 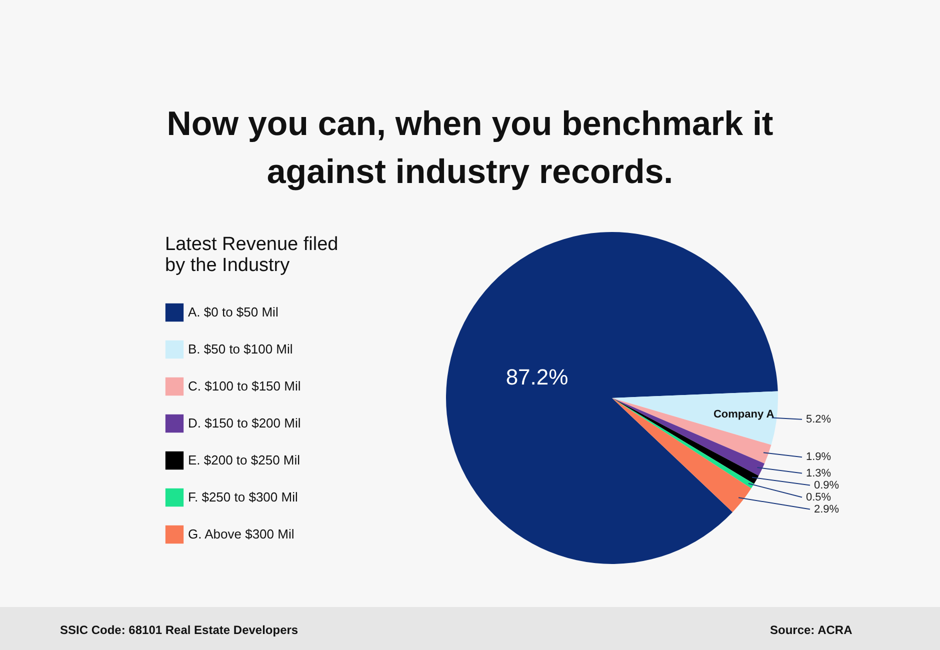 What do you see at coordinates (811, 630) in the screenshot?
I see `source-note: Source: ACRA` at bounding box center [811, 630].